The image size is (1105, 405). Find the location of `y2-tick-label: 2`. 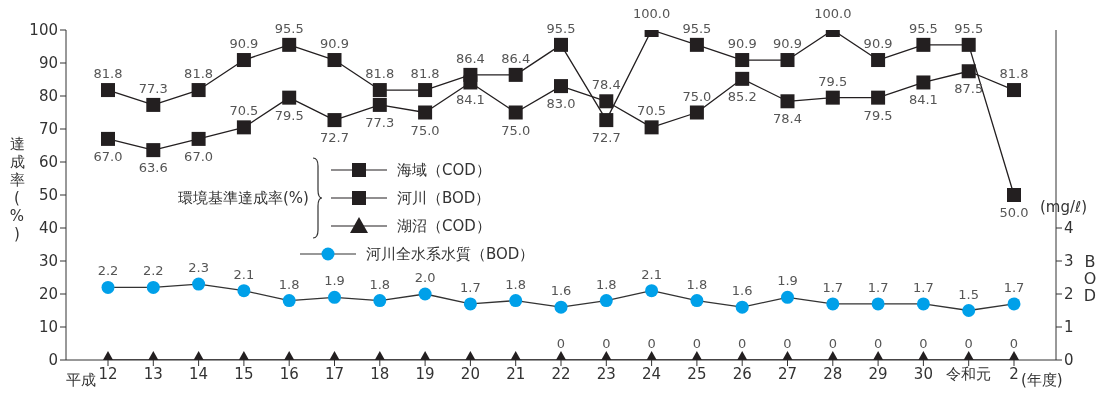

y2-tick-label: 2 is located at coordinates (1069, 294).